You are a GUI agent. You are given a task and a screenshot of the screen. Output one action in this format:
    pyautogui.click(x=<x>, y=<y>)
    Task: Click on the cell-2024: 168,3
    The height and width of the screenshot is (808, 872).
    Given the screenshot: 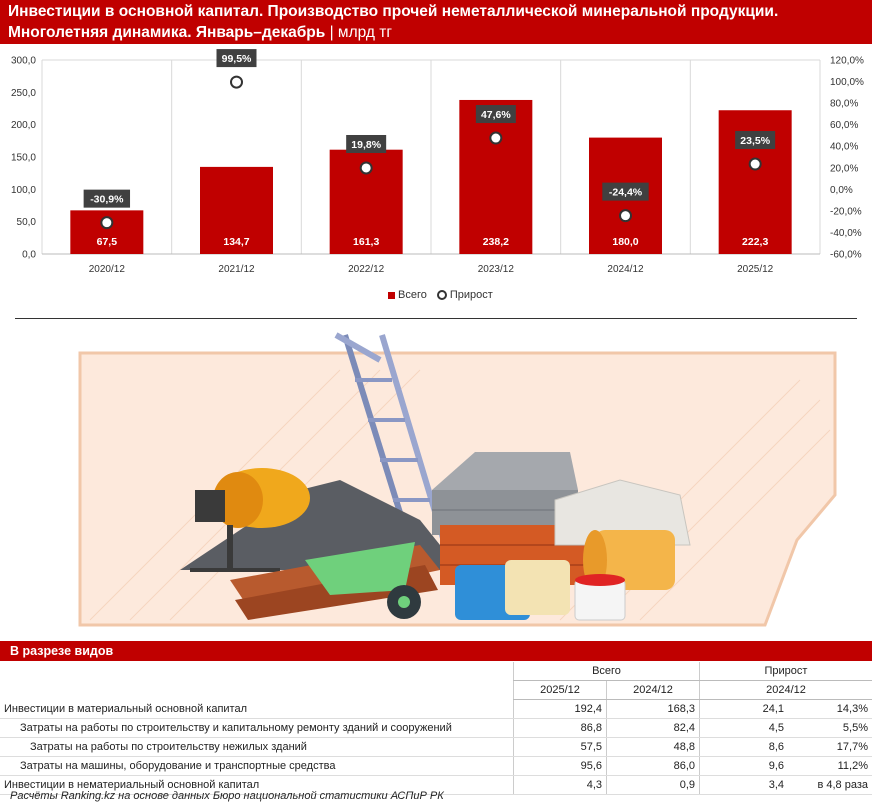 What is the action you would take?
    pyautogui.click(x=653, y=709)
    